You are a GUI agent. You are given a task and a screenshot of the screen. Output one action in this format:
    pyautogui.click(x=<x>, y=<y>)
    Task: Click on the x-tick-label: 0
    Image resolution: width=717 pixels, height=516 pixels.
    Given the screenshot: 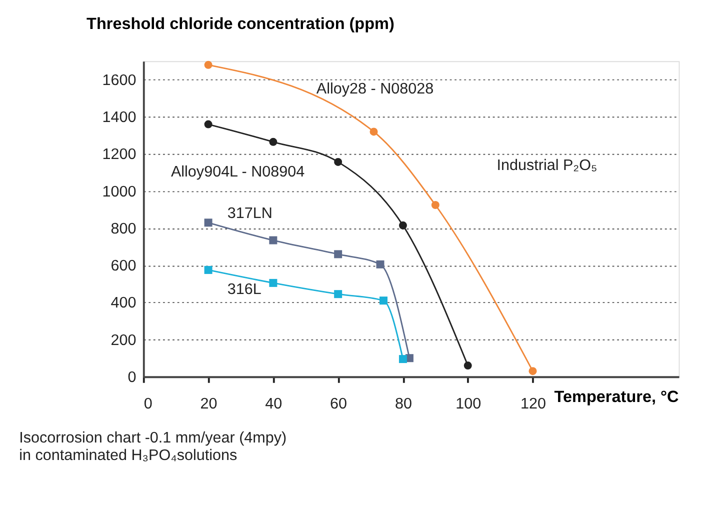 What is the action you would take?
    pyautogui.click(x=148, y=404)
    